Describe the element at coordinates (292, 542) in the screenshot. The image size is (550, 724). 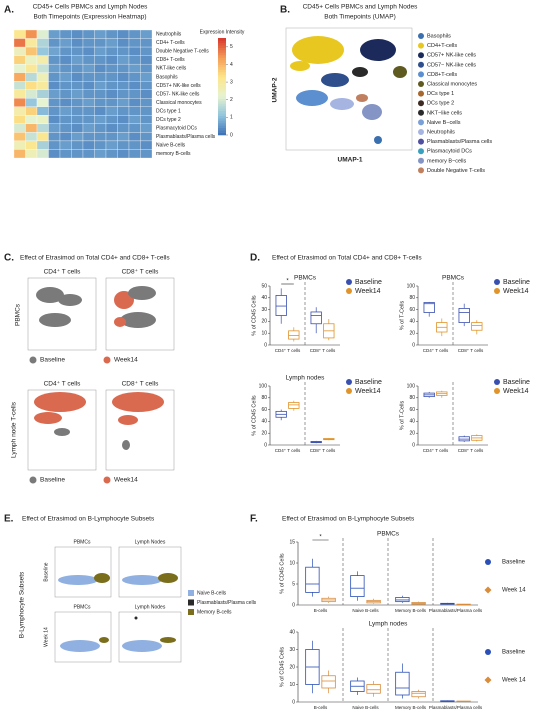
I see `y-tick-label: 15` at that location.